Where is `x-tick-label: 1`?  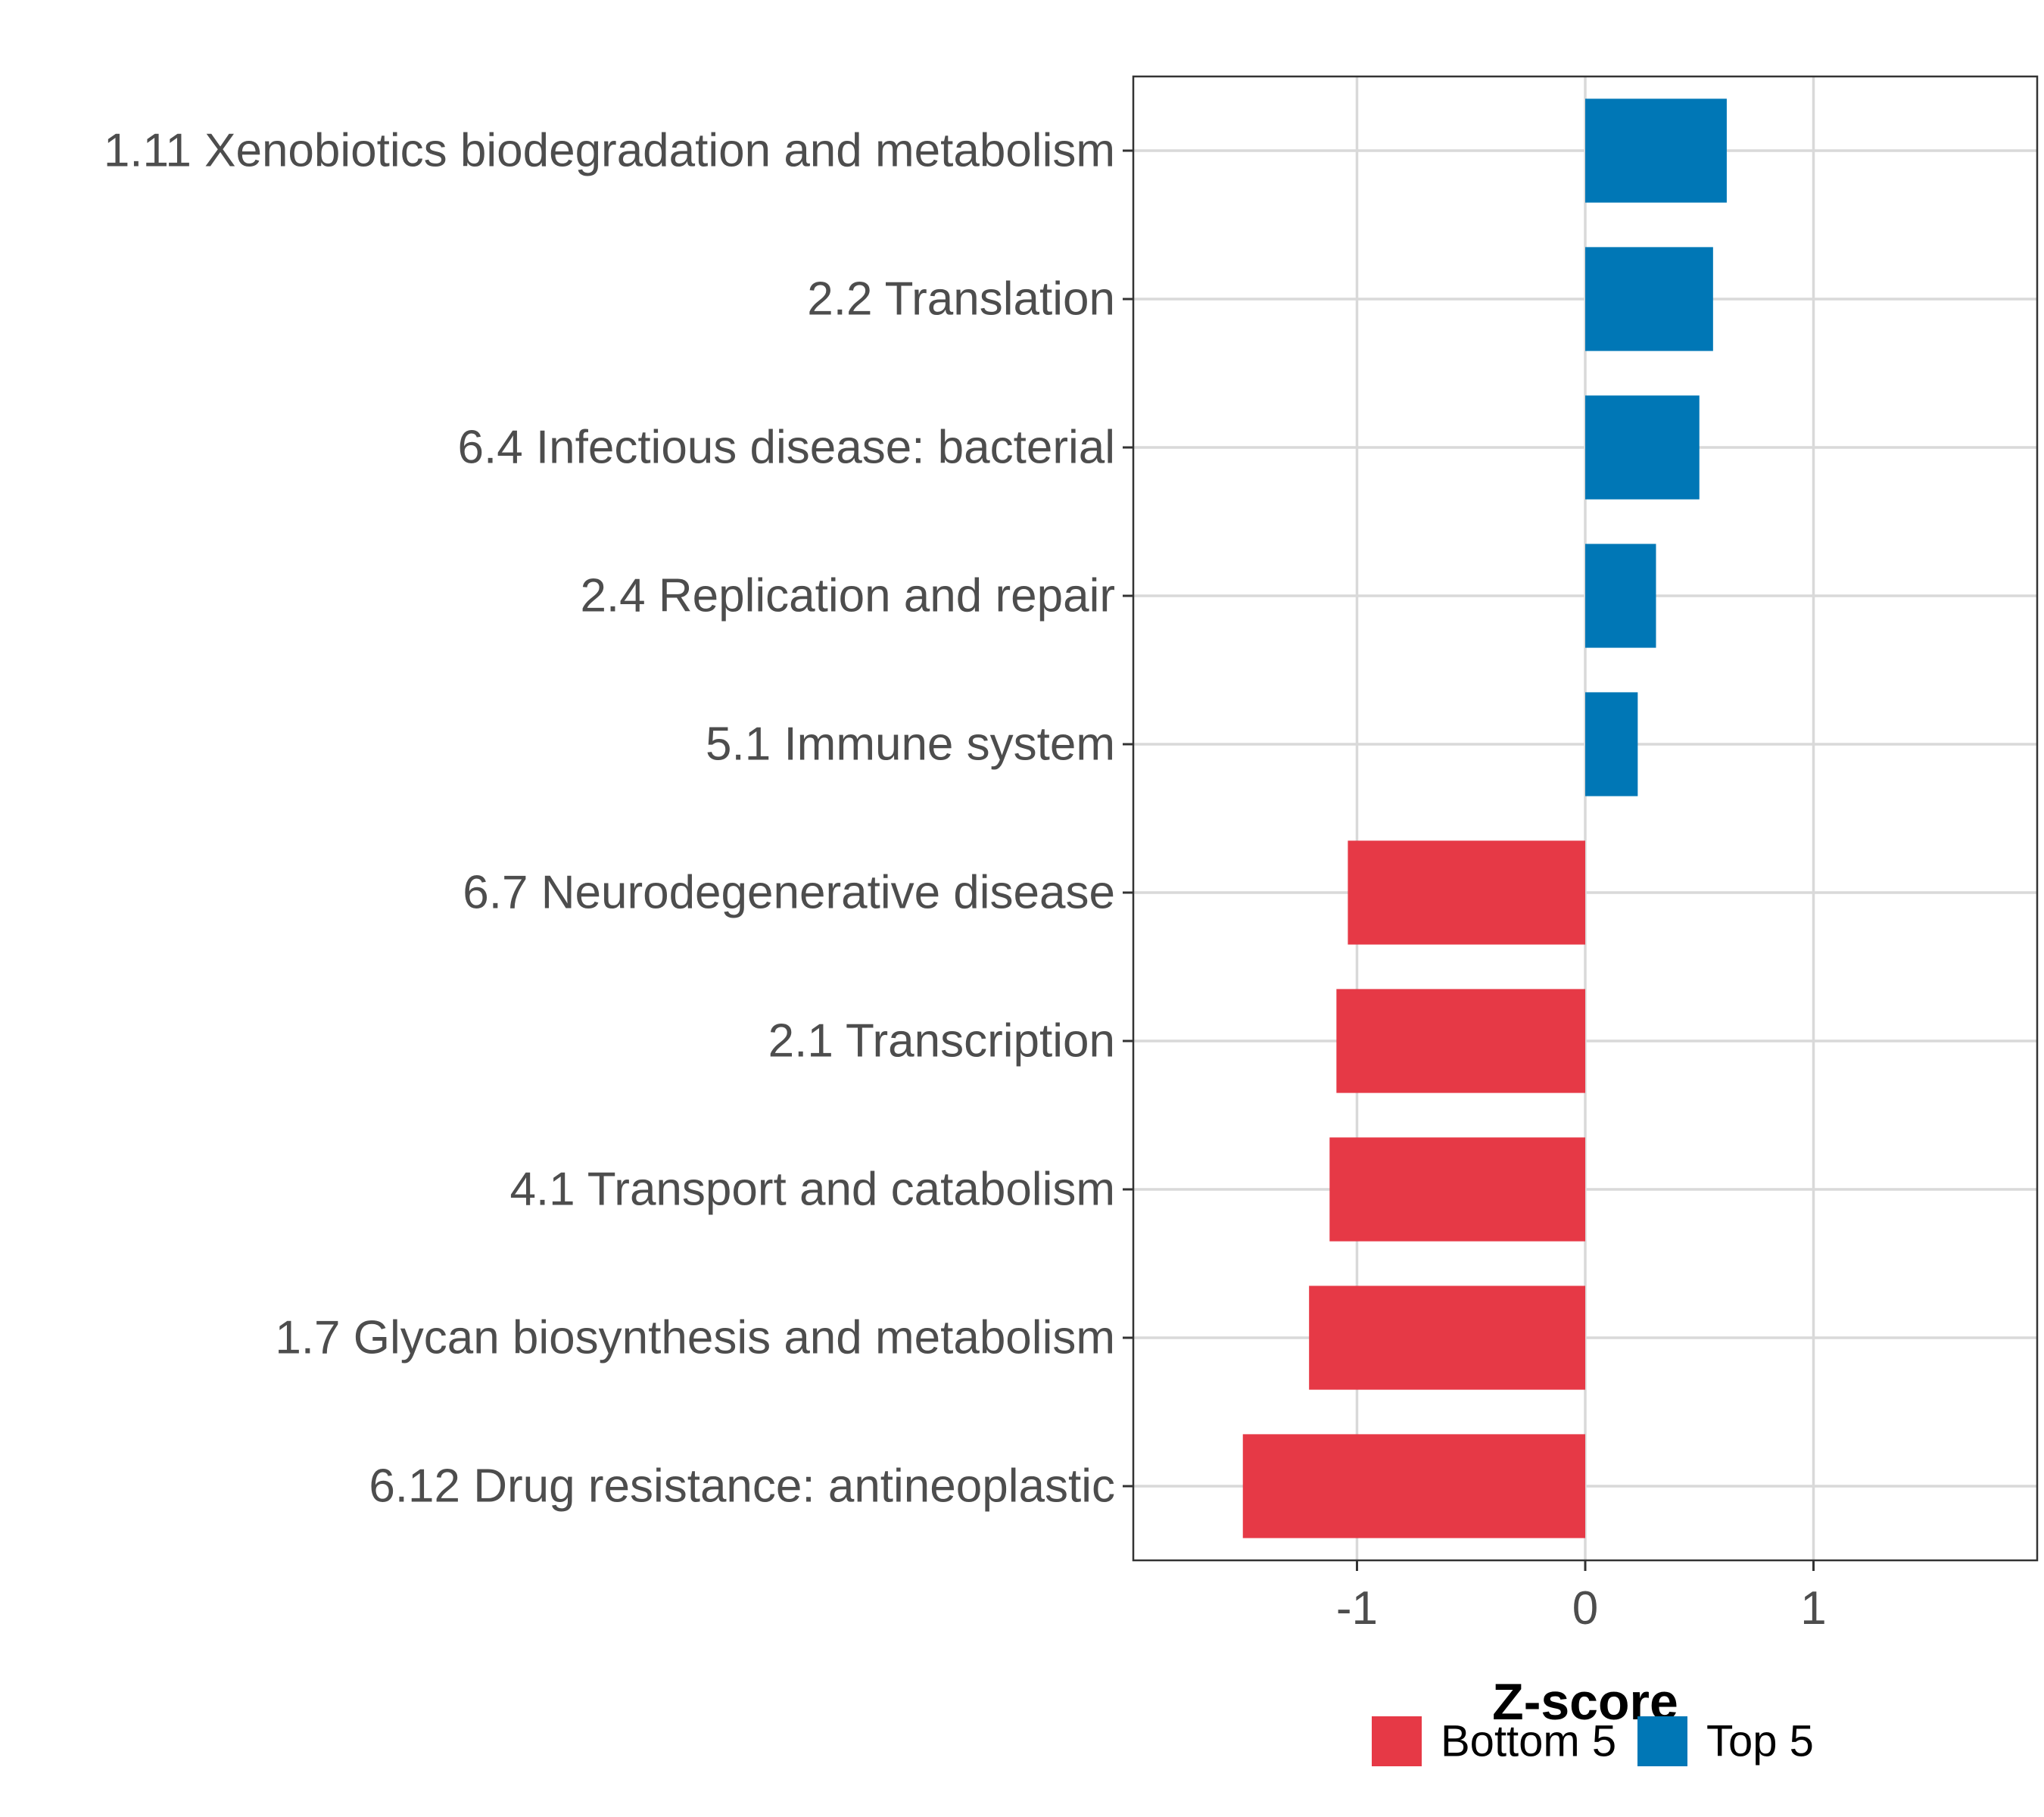
x-tick-label: 1 is located at coordinates (1813, 1608).